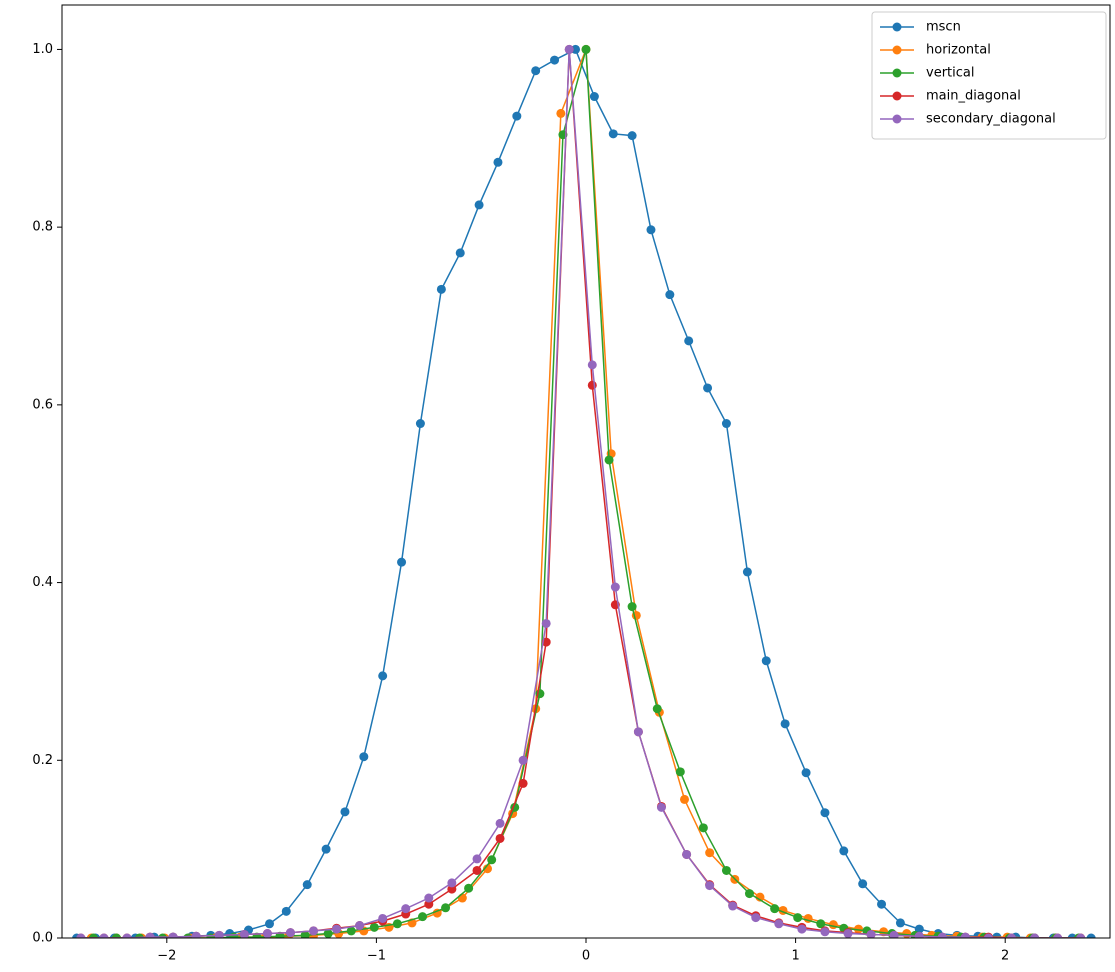  I want to click on legend-label: vertical, so click(950, 73).